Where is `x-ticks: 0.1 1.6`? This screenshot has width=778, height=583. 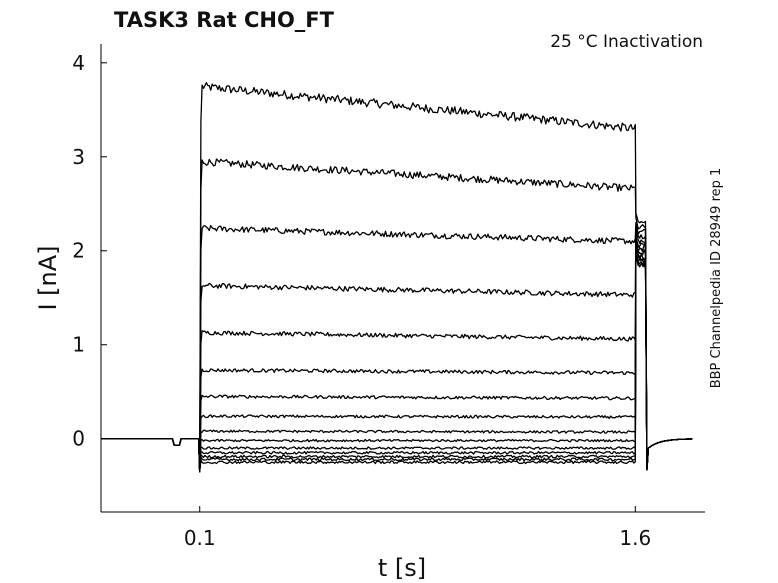
x-ticks: 0.1 1.6 is located at coordinates (417, 528).